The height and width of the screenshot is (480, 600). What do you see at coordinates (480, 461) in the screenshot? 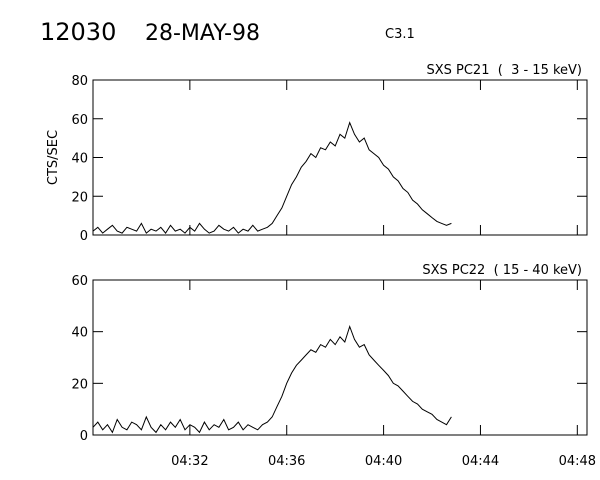
I see `x-tick-label: 04:44` at bounding box center [480, 461].